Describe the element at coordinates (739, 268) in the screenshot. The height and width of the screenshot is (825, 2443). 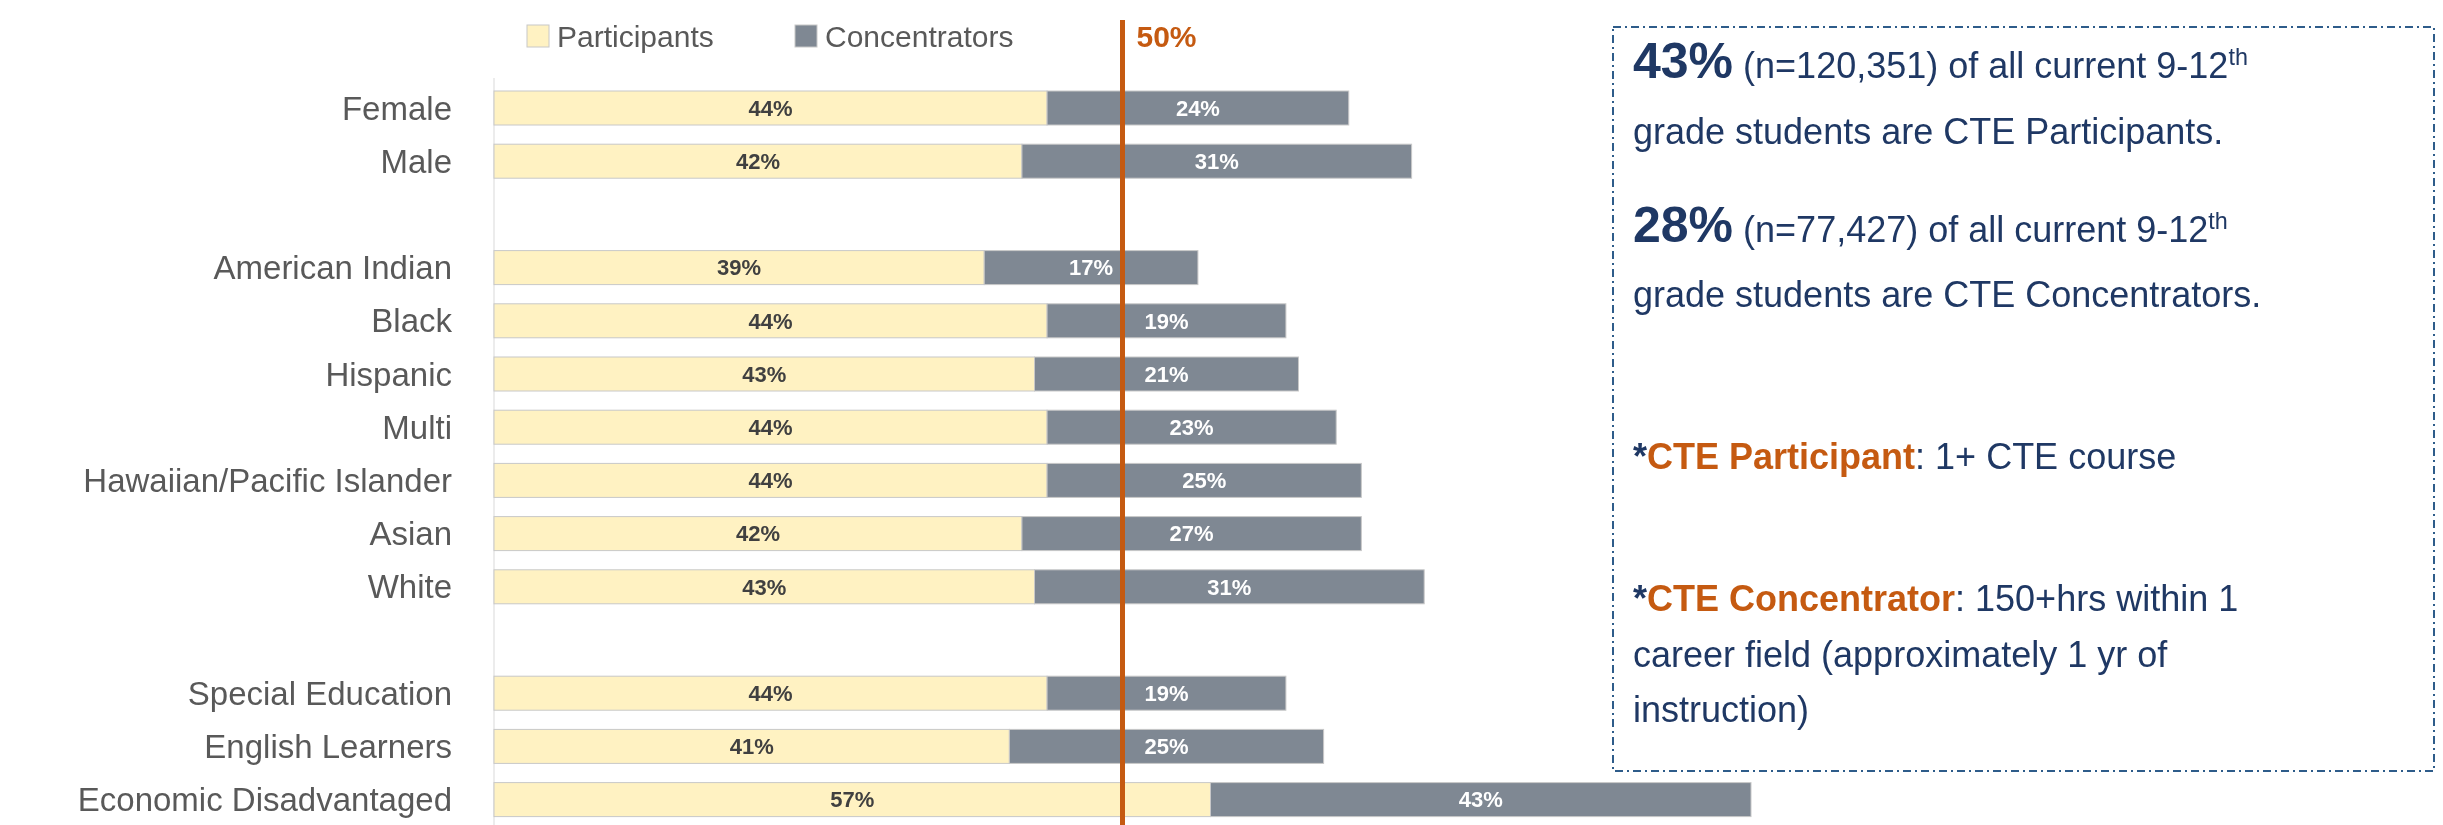
I see `data-label: 39%` at that location.